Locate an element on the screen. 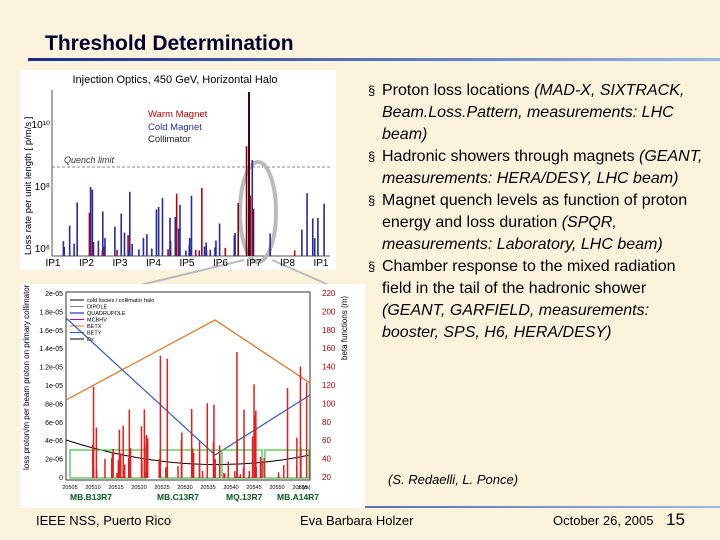  plot-frame is located at coordinates (188, 386).